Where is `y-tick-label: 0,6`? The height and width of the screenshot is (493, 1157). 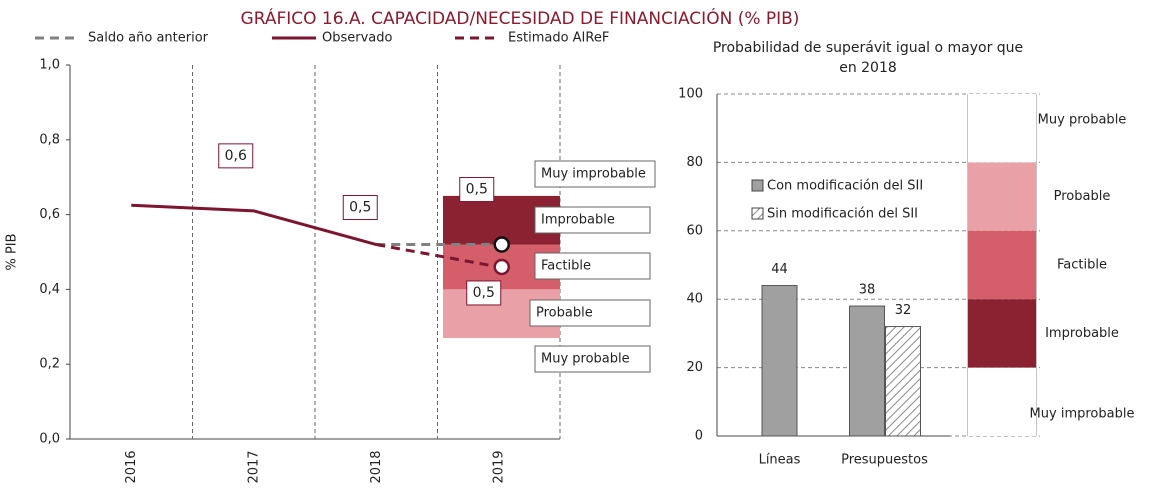
y-tick-label: 0,6 is located at coordinates (49, 214).